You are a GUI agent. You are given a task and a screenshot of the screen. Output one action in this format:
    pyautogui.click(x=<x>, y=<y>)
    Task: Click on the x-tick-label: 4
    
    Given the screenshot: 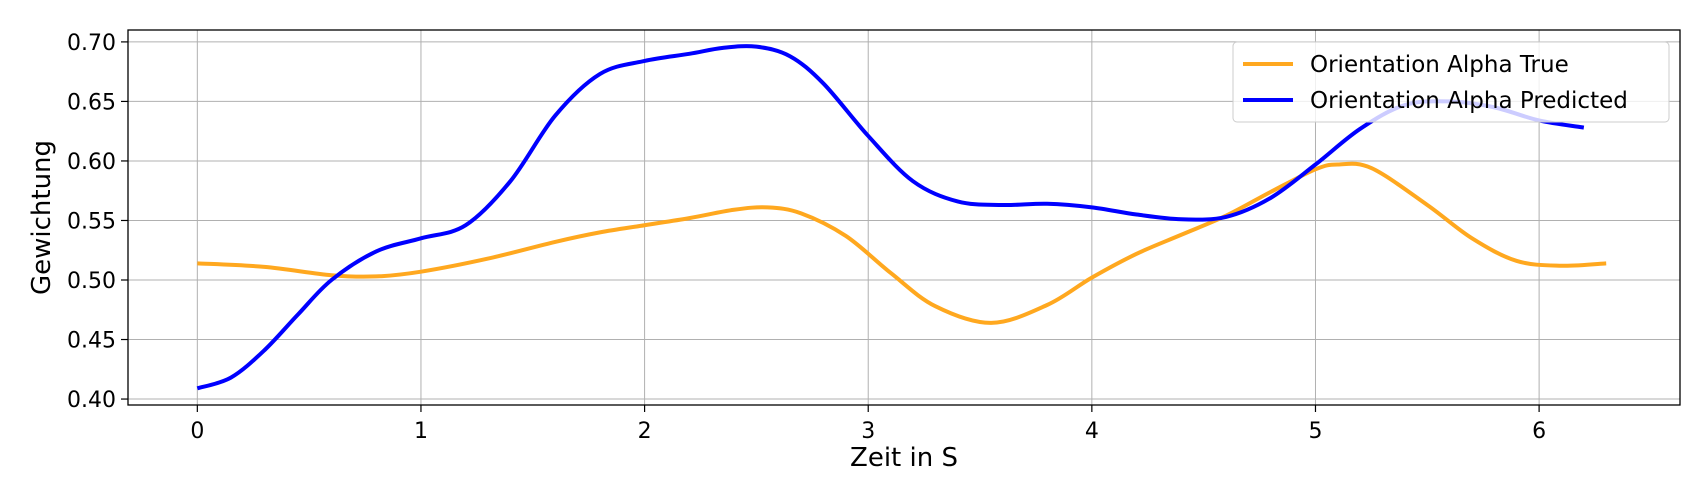 What is the action you would take?
    pyautogui.click(x=1092, y=431)
    